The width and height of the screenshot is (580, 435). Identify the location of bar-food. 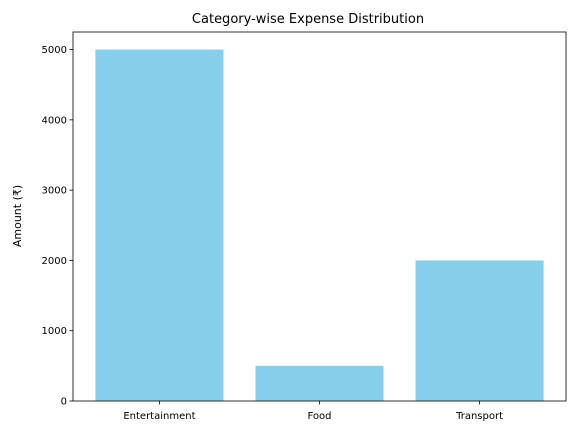
(319, 383).